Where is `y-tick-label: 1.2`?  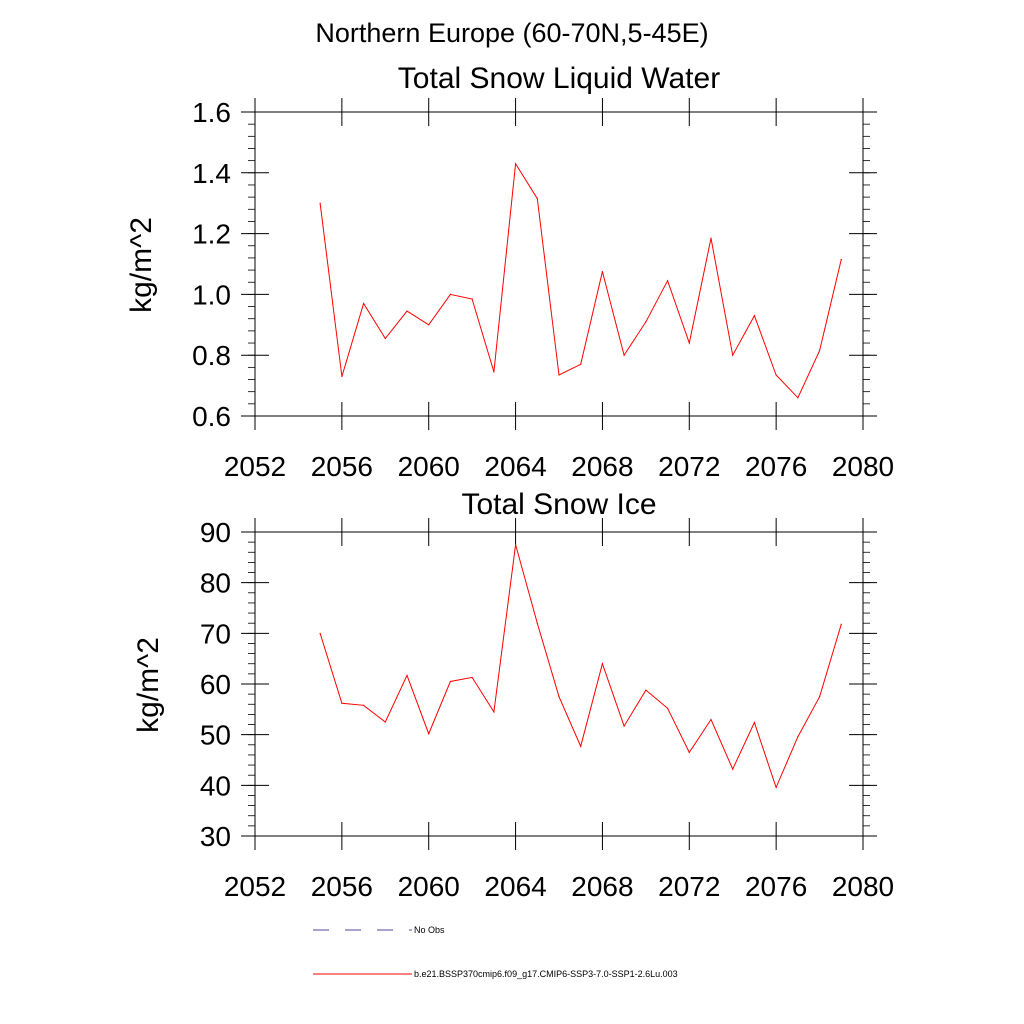
y-tick-label: 1.2 is located at coordinates (211, 234).